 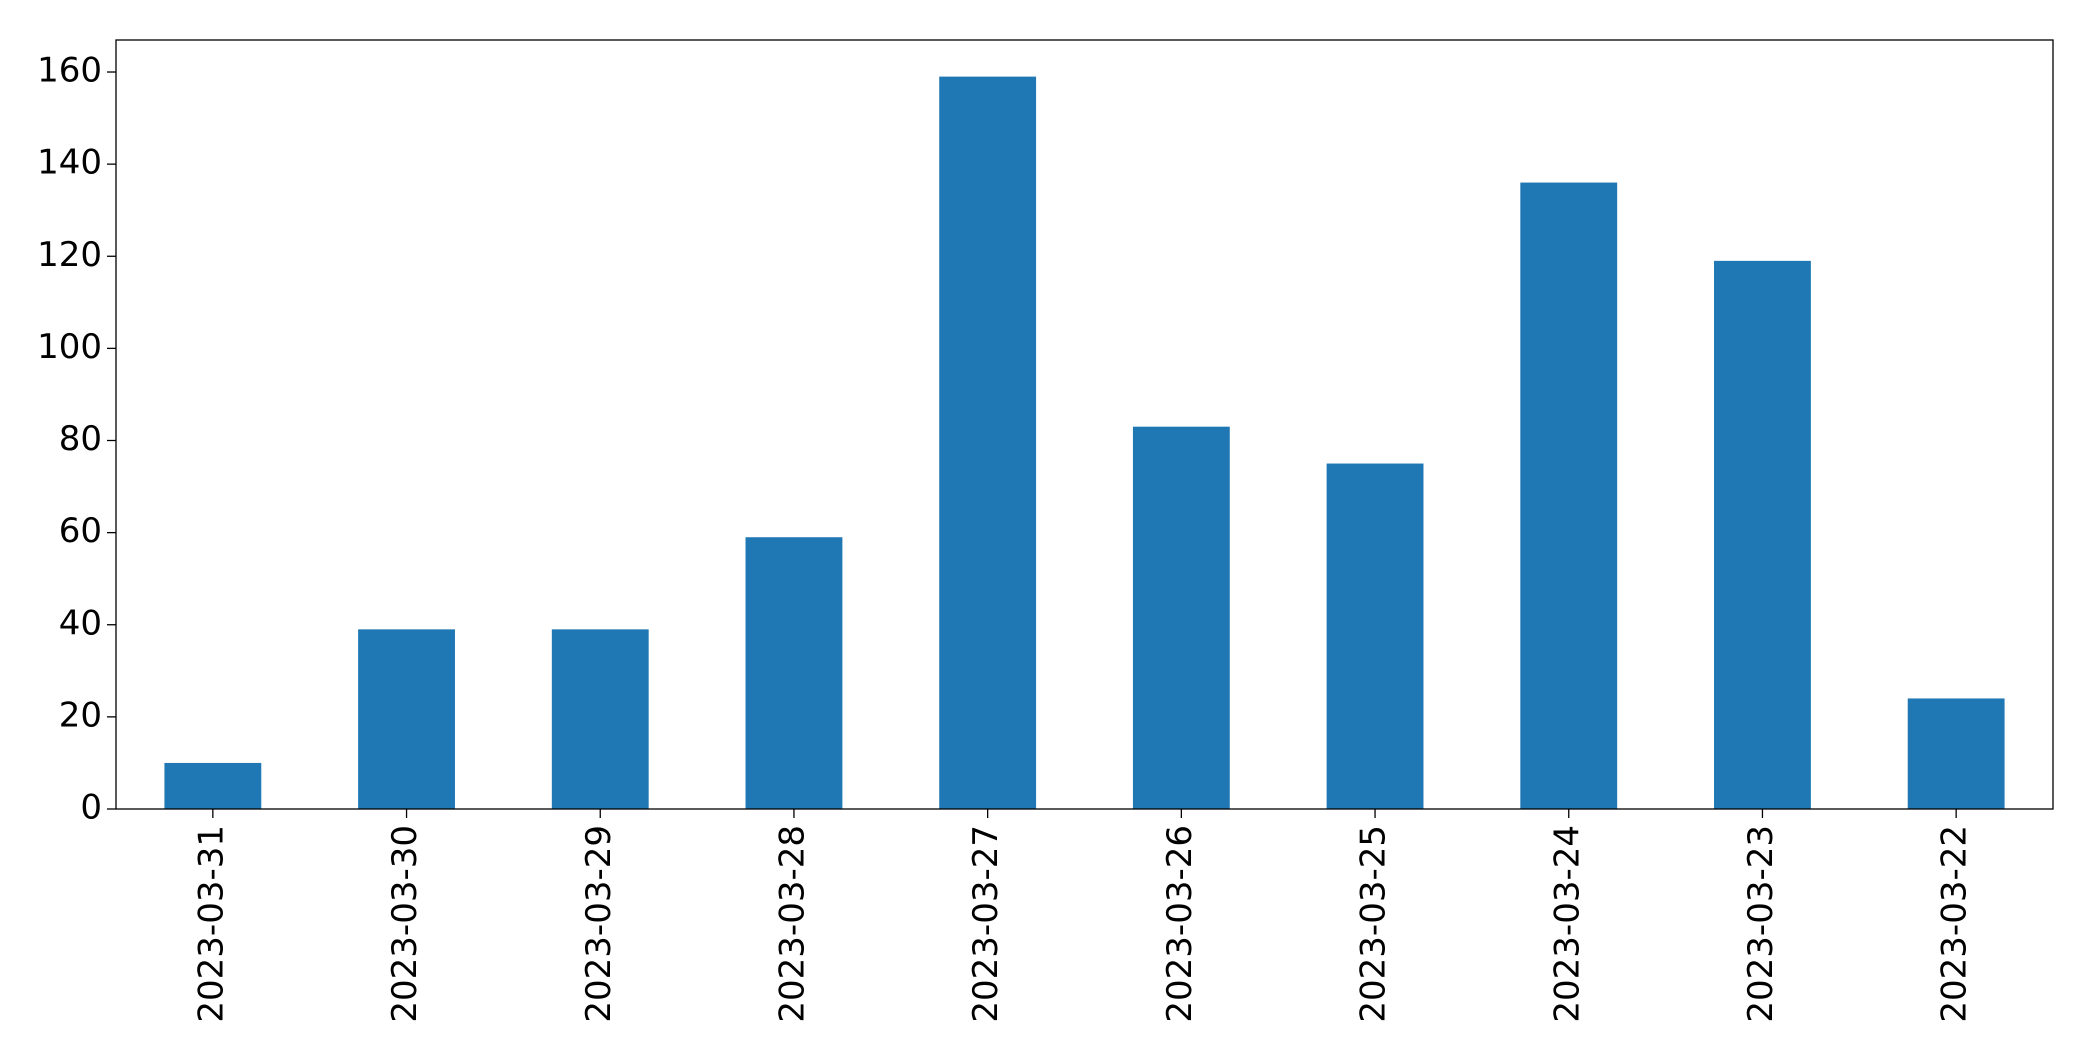 What do you see at coordinates (91, 808) in the screenshot?
I see `y-tick-label: 0` at bounding box center [91, 808].